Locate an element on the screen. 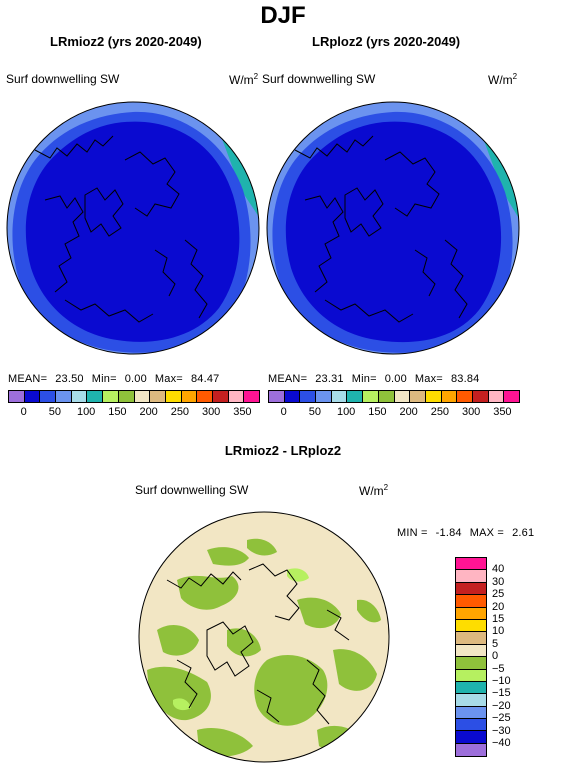  panel-2-title: LRploz2 (yrs 2020-2049) is located at coordinates (386, 41).